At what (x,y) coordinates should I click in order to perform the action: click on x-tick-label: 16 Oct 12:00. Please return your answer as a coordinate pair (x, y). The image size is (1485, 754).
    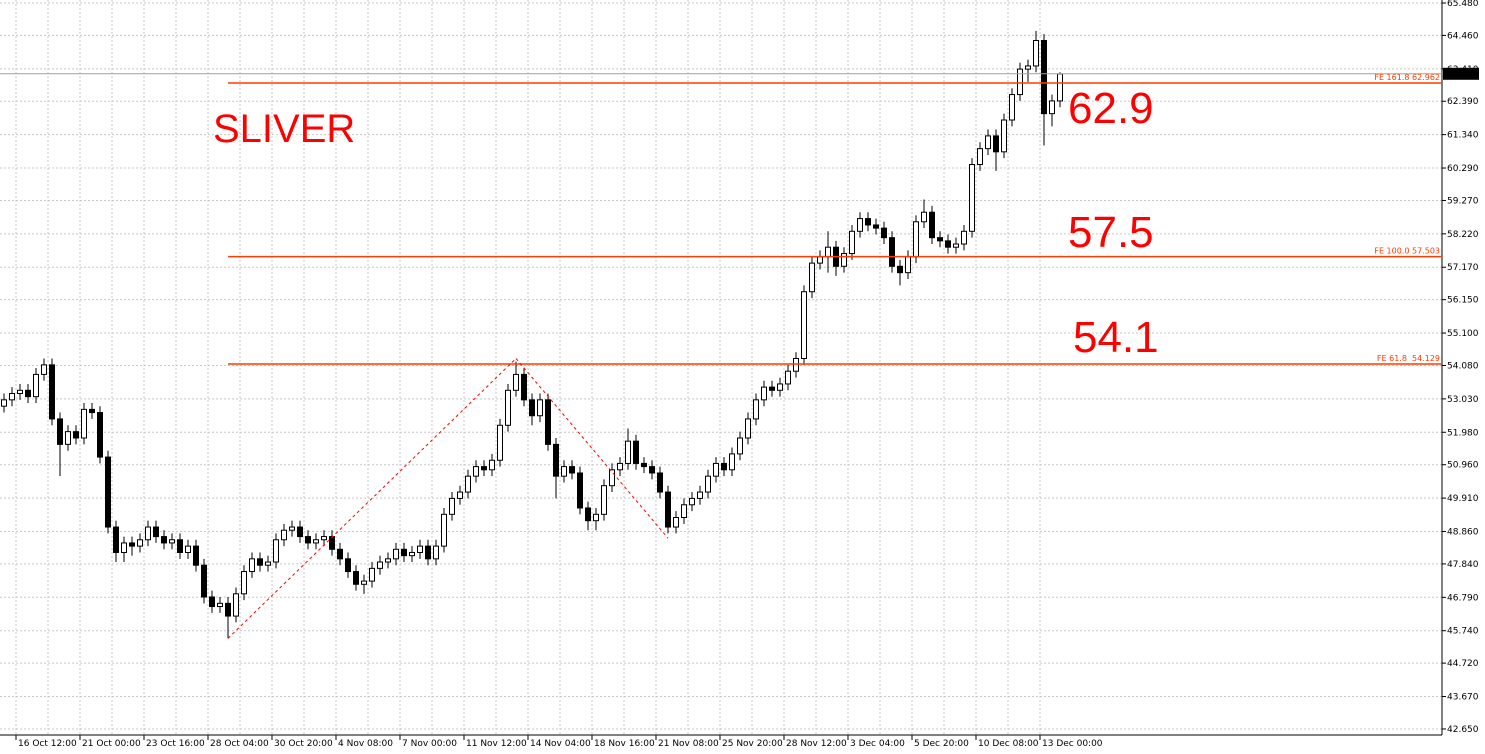
    Looking at the image, I should click on (47, 744).